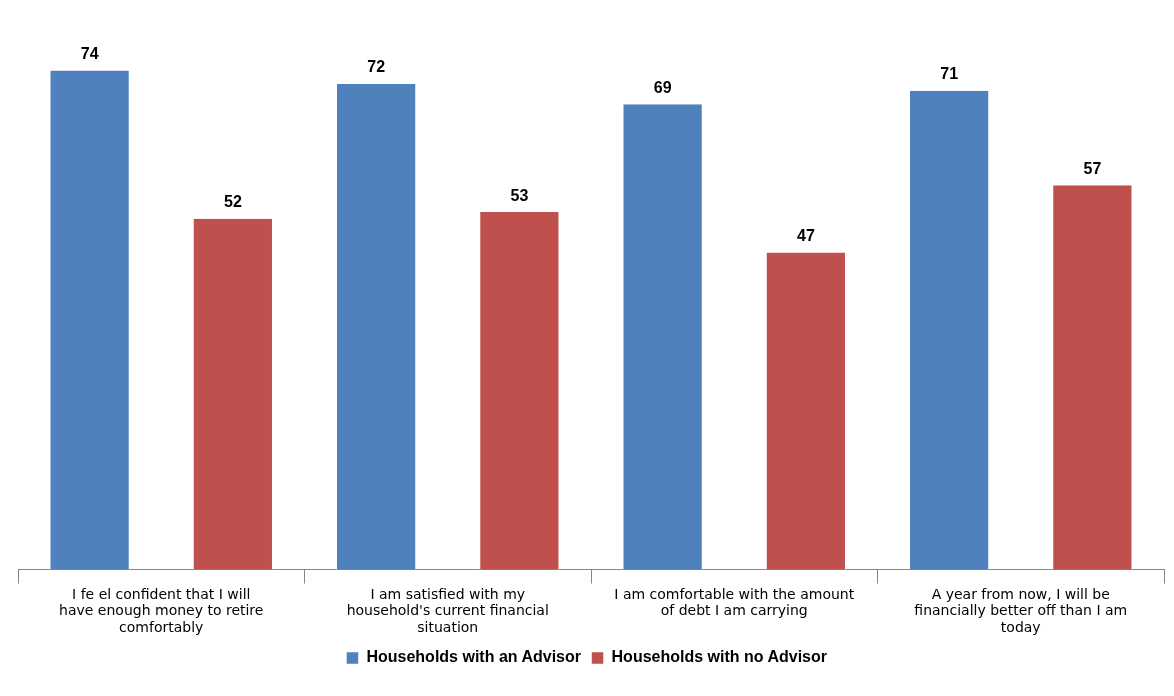 This screenshot has width=1174, height=696. I want to click on data-label: 52, so click(232, 202).